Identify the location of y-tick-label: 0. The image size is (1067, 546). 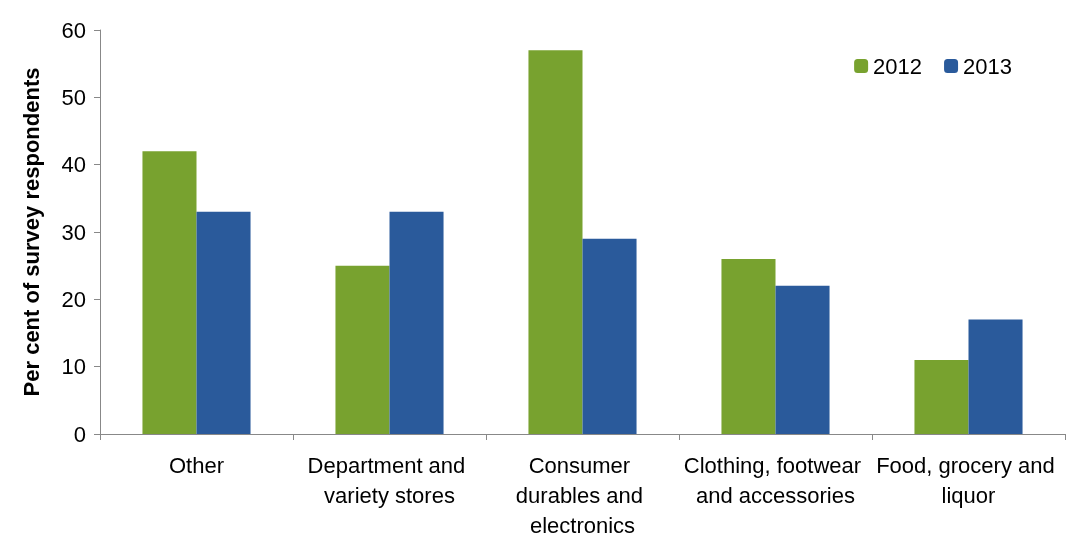
(79, 434).